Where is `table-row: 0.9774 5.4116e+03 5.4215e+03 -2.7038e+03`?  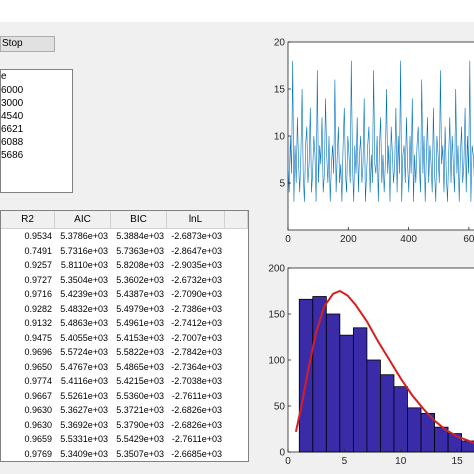
table-row: 0.9774 5.4116e+03 5.4215e+03 -2.7038e+03 is located at coordinates (124, 381).